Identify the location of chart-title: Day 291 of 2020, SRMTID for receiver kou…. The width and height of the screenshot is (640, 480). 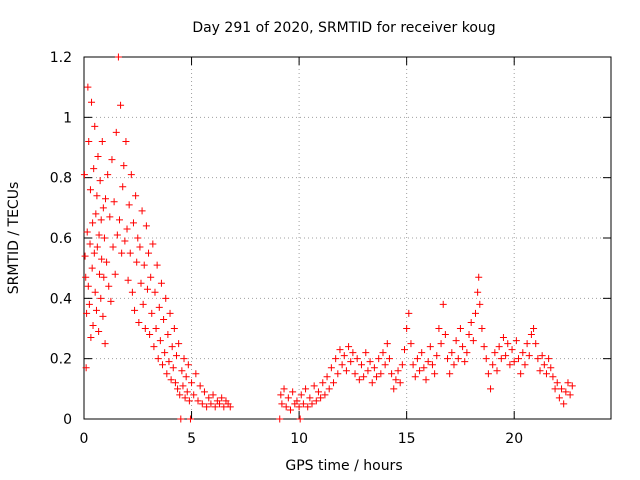
(343, 28).